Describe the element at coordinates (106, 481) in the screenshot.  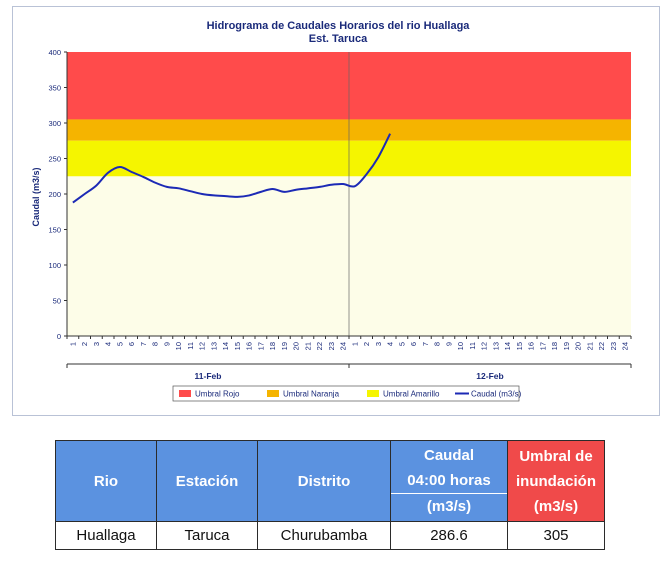
I see `header-rio: Rio` at that location.